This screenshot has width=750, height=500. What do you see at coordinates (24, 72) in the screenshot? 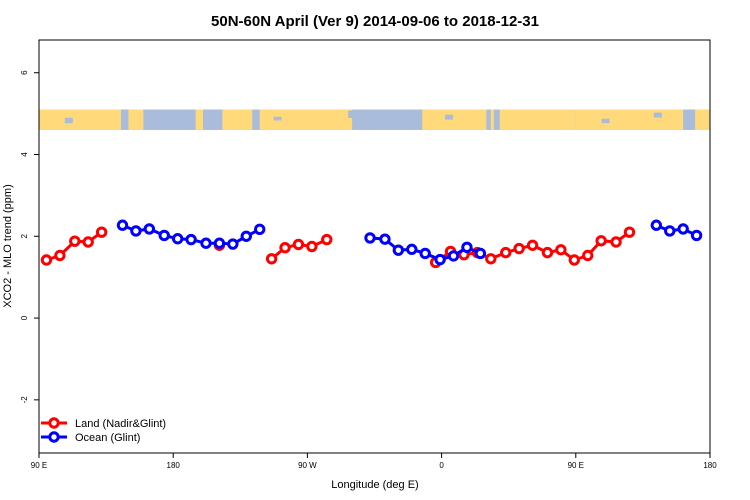
I see `y-tick-label: 6` at bounding box center [24, 72].